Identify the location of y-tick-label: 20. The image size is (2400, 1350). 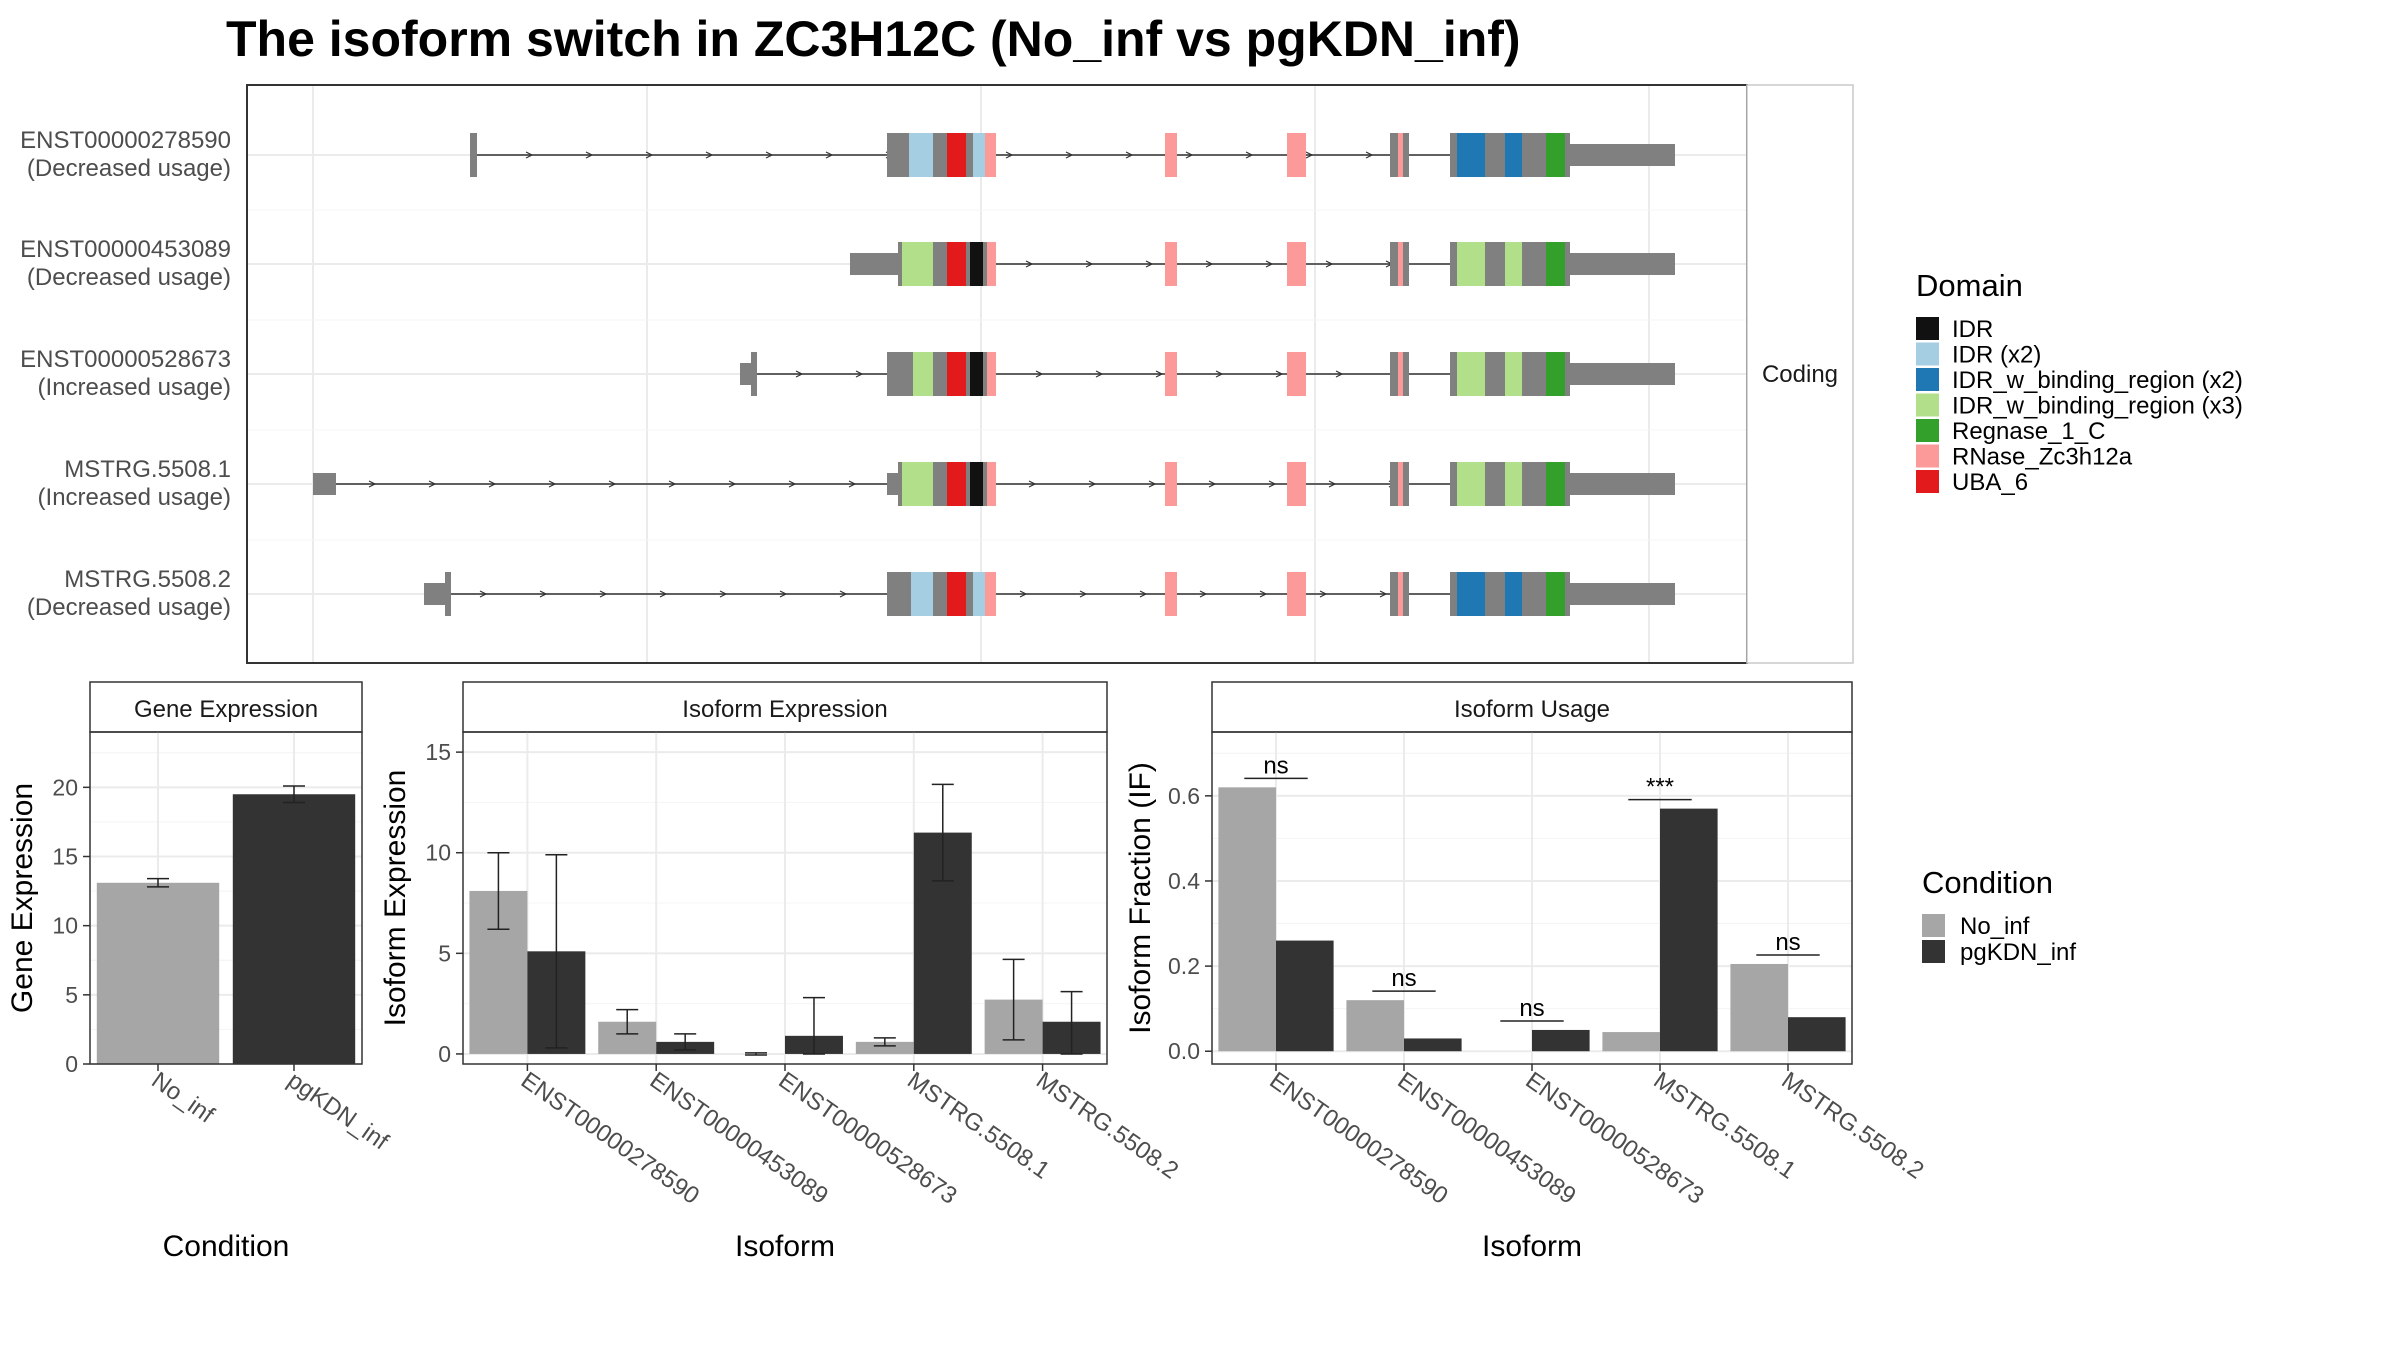
(65, 787).